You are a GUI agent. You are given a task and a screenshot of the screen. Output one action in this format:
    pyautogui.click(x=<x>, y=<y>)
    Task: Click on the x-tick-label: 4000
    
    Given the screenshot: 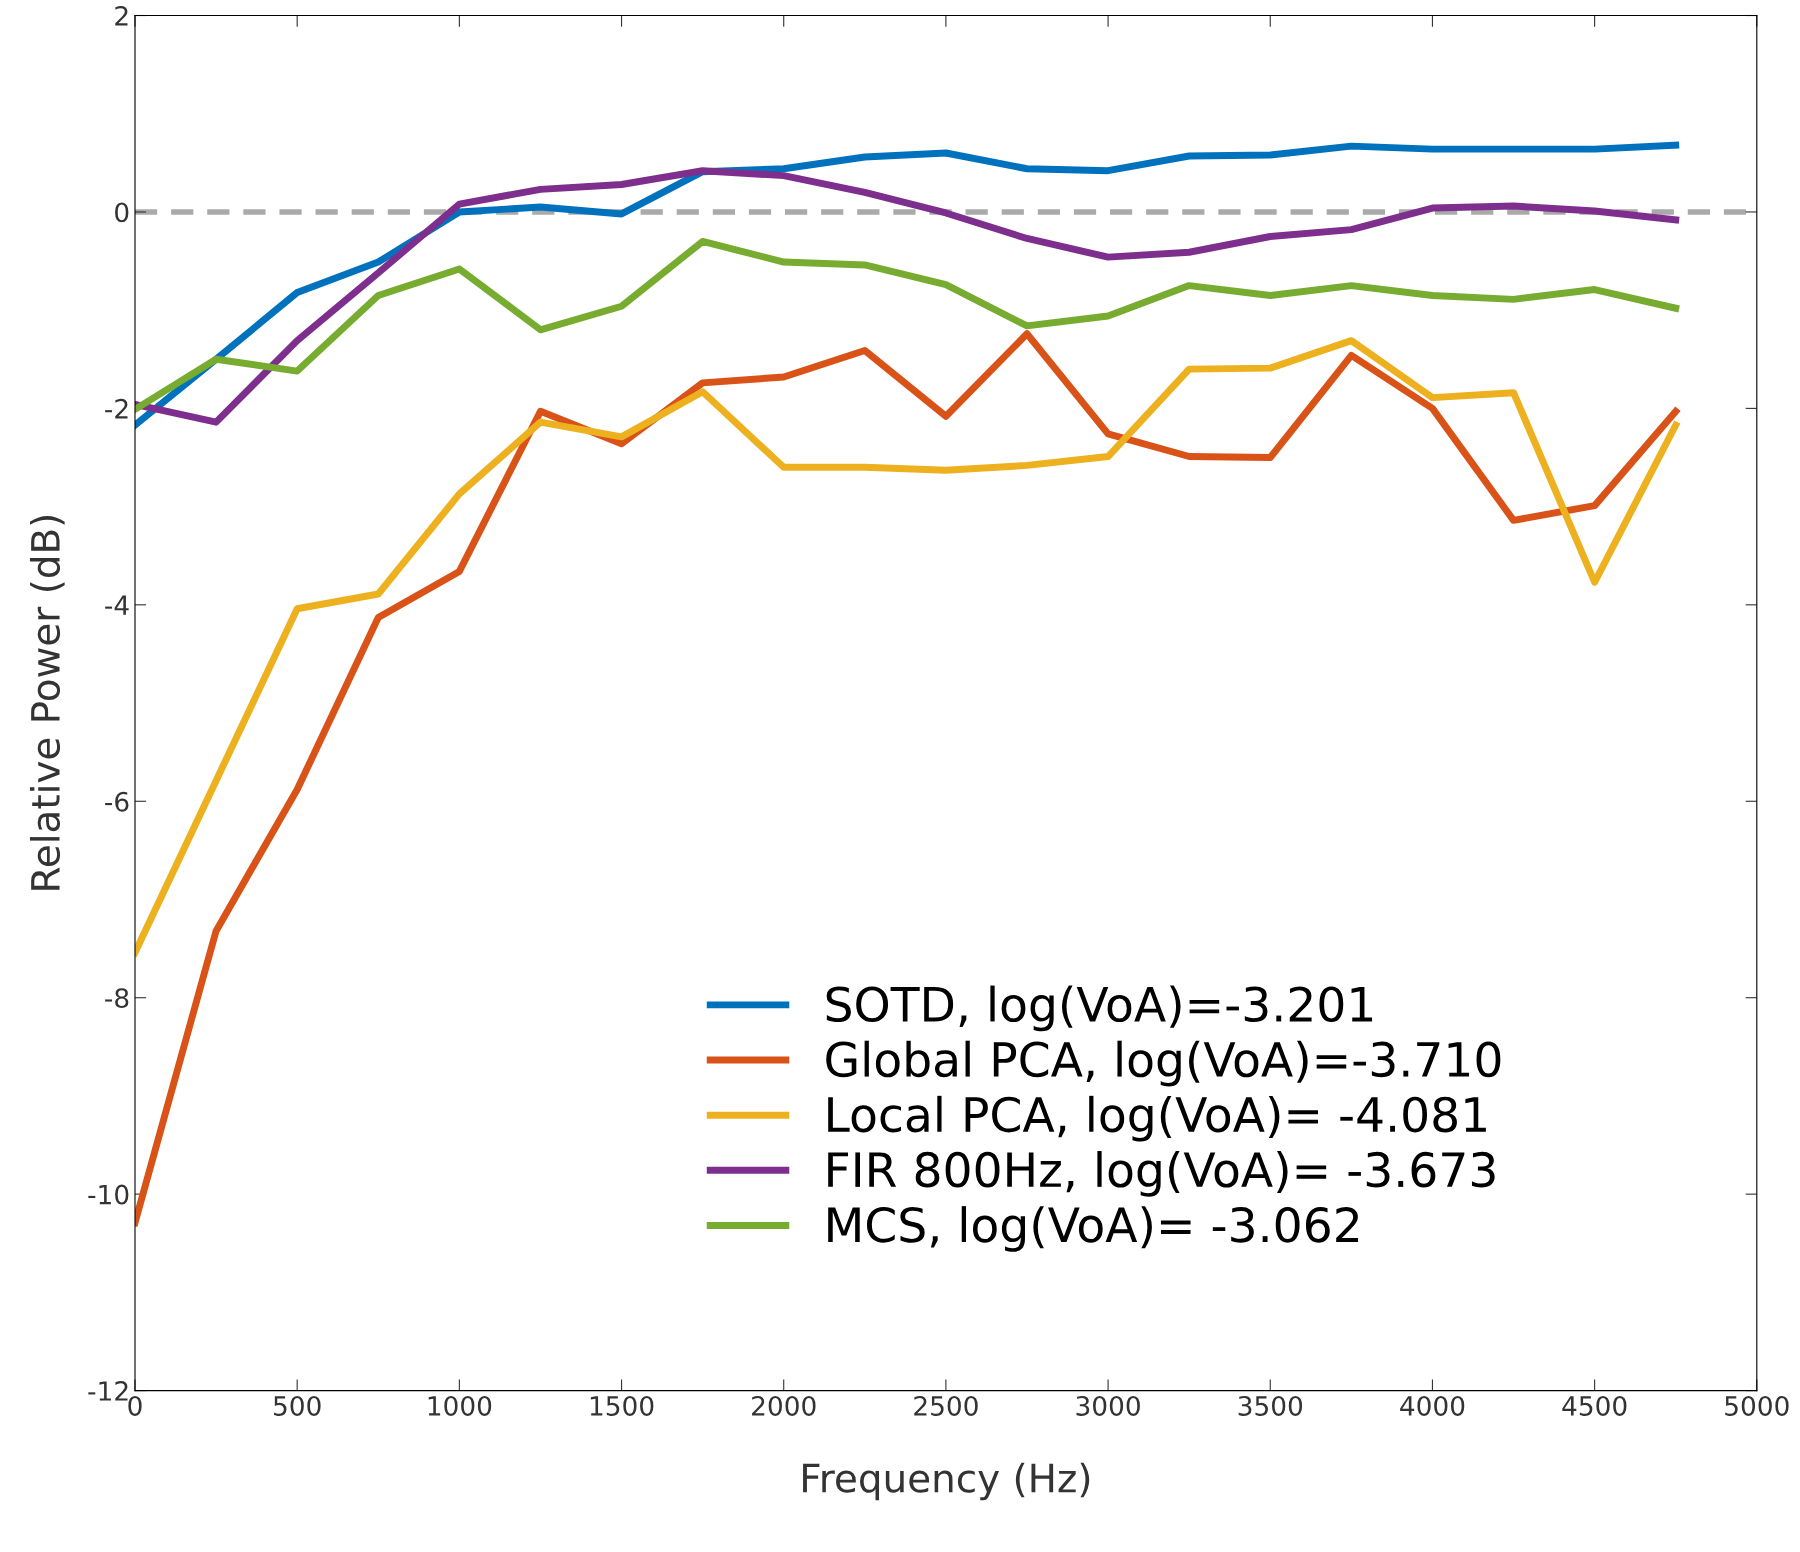 What is the action you would take?
    pyautogui.click(x=1432, y=1405)
    